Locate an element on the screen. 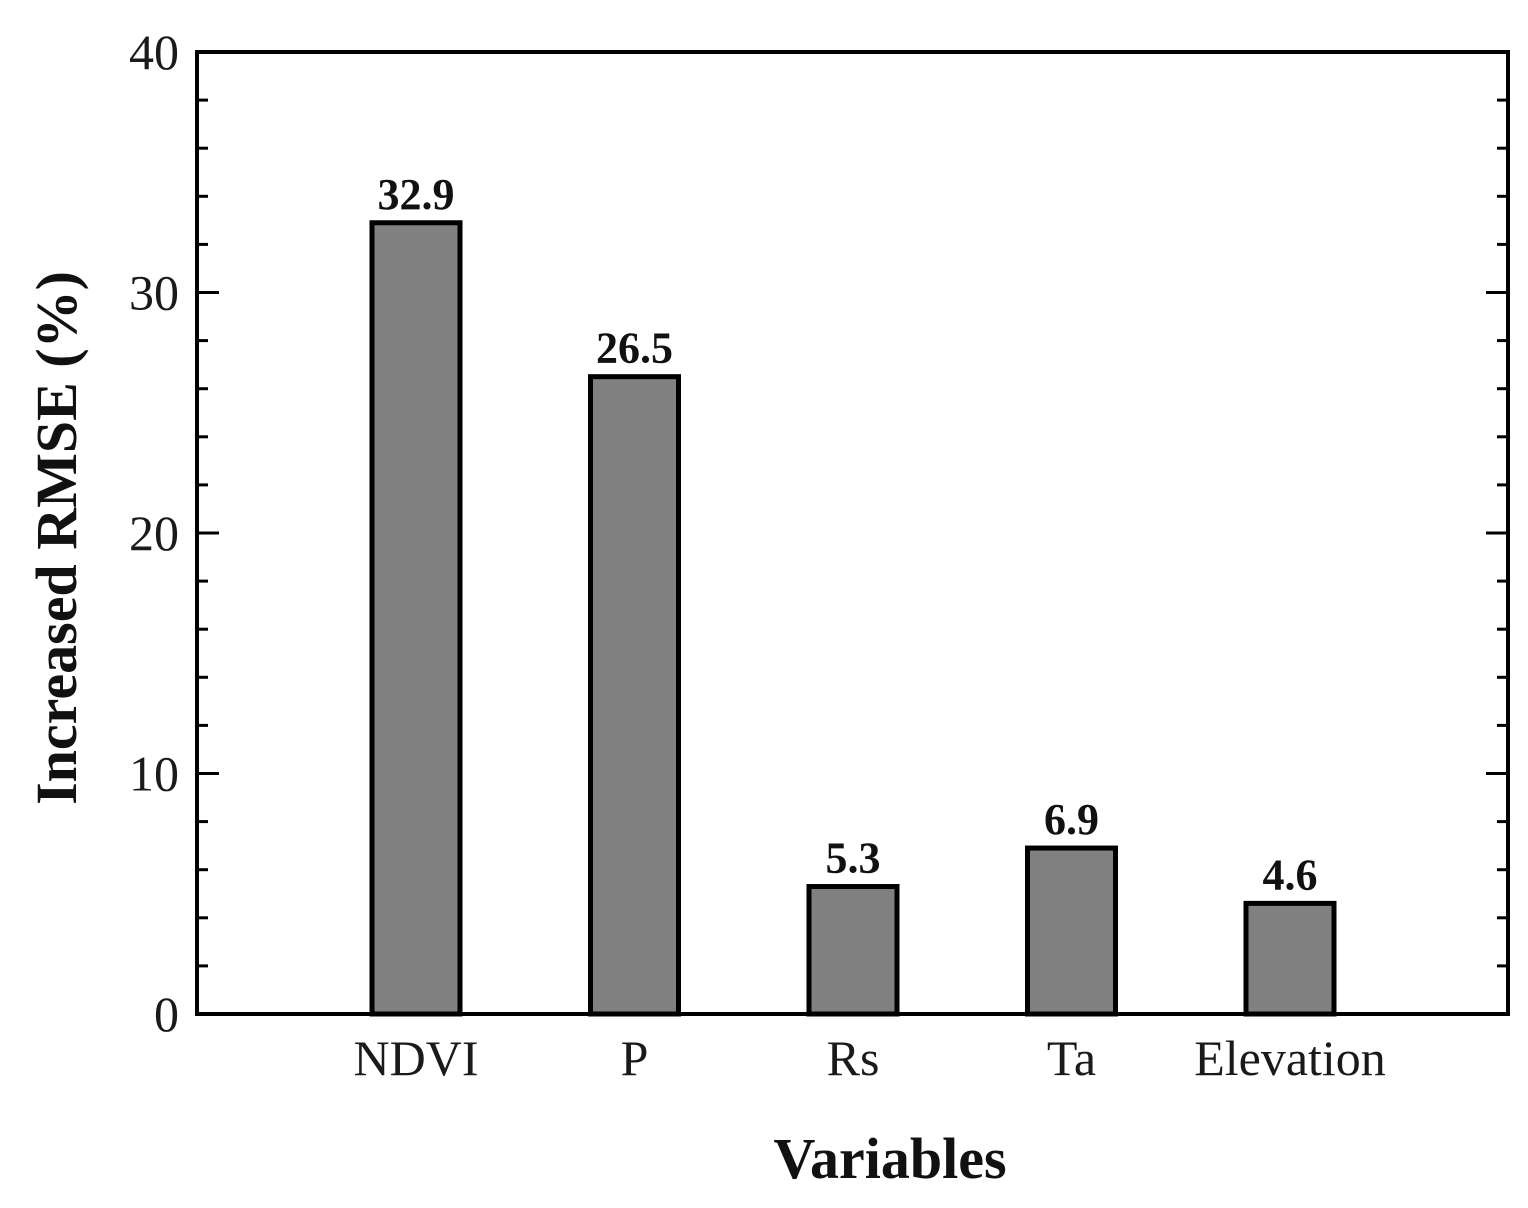 This screenshot has height=1208, width=1528. x-category-label: Elevation is located at coordinates (1290, 1058).